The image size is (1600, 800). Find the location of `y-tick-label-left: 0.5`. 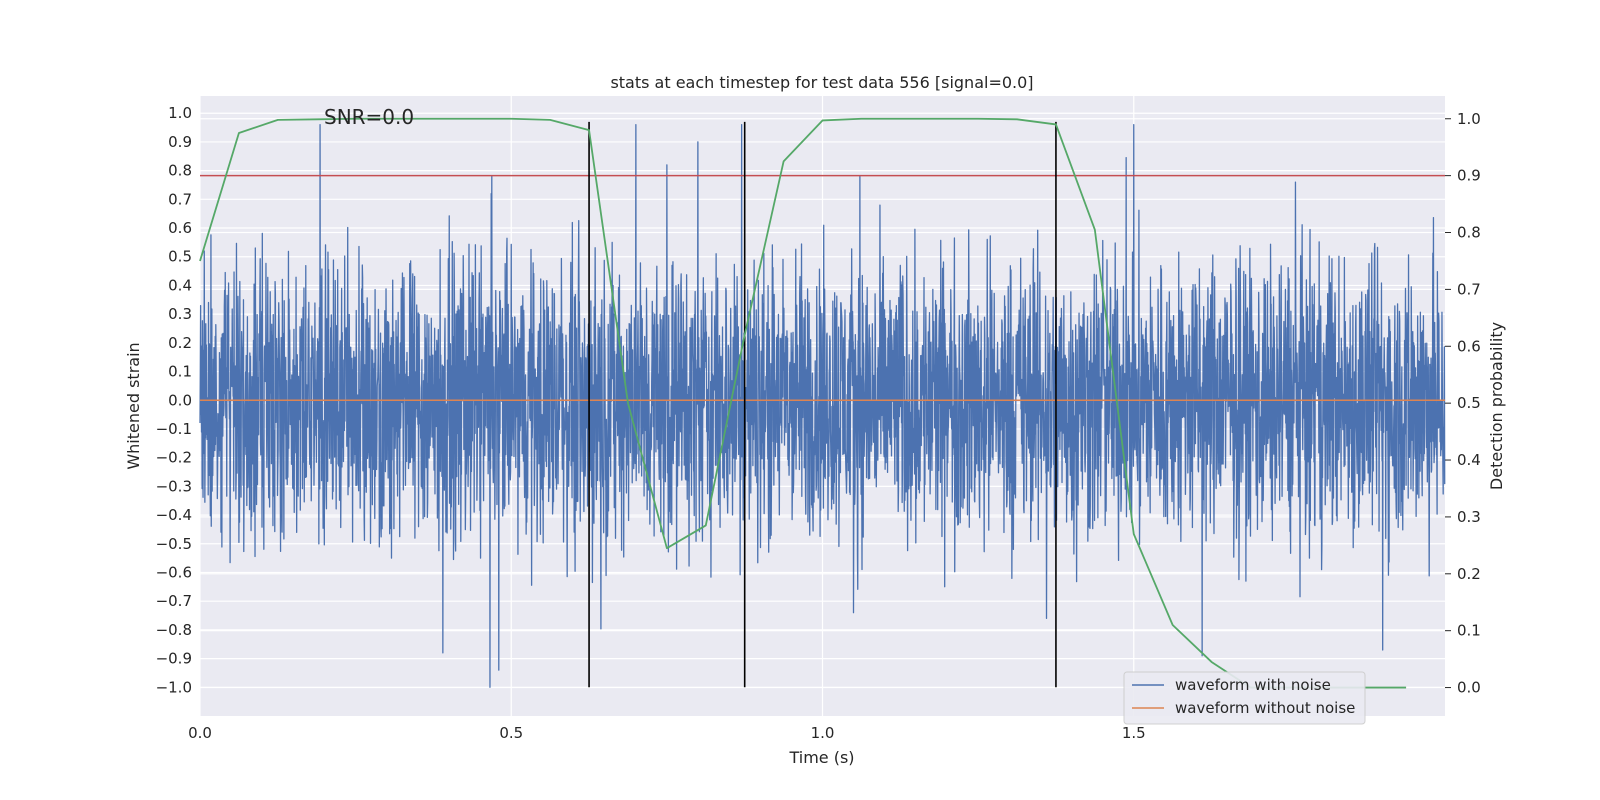

y-tick-label-left: 0.5 is located at coordinates (180, 257).